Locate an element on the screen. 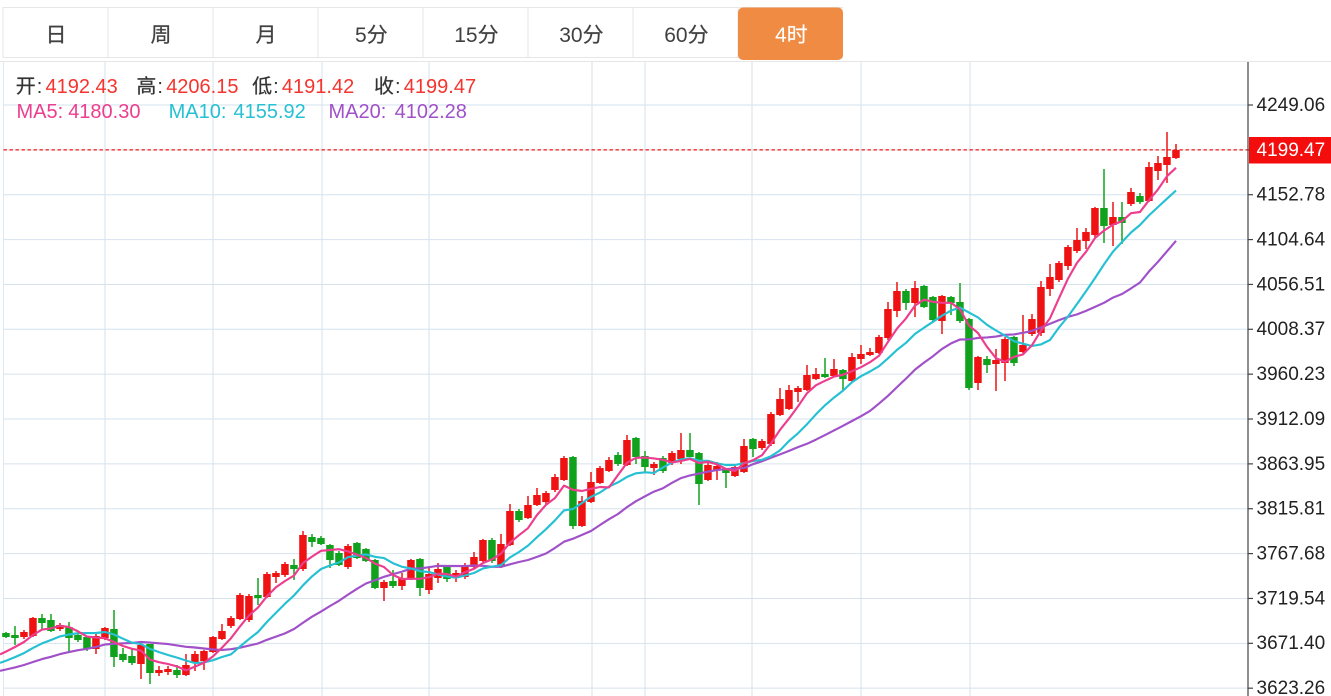 The height and width of the screenshot is (696, 1331). svg-text: 3767.68 is located at coordinates (1291, 554).